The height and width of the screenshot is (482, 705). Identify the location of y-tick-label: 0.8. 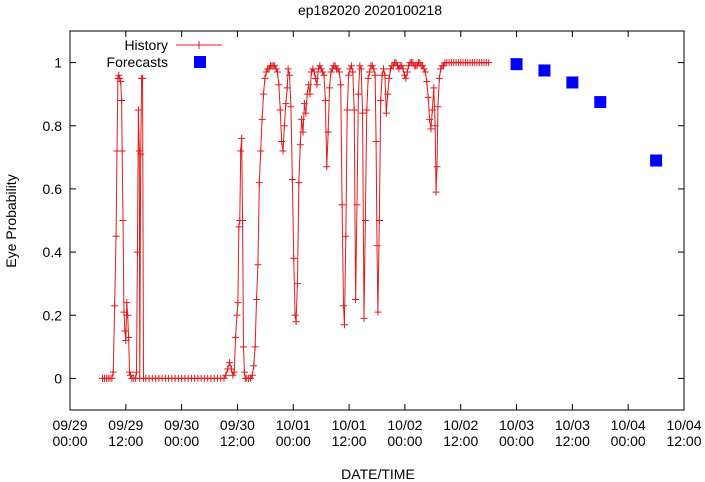
(53, 126).